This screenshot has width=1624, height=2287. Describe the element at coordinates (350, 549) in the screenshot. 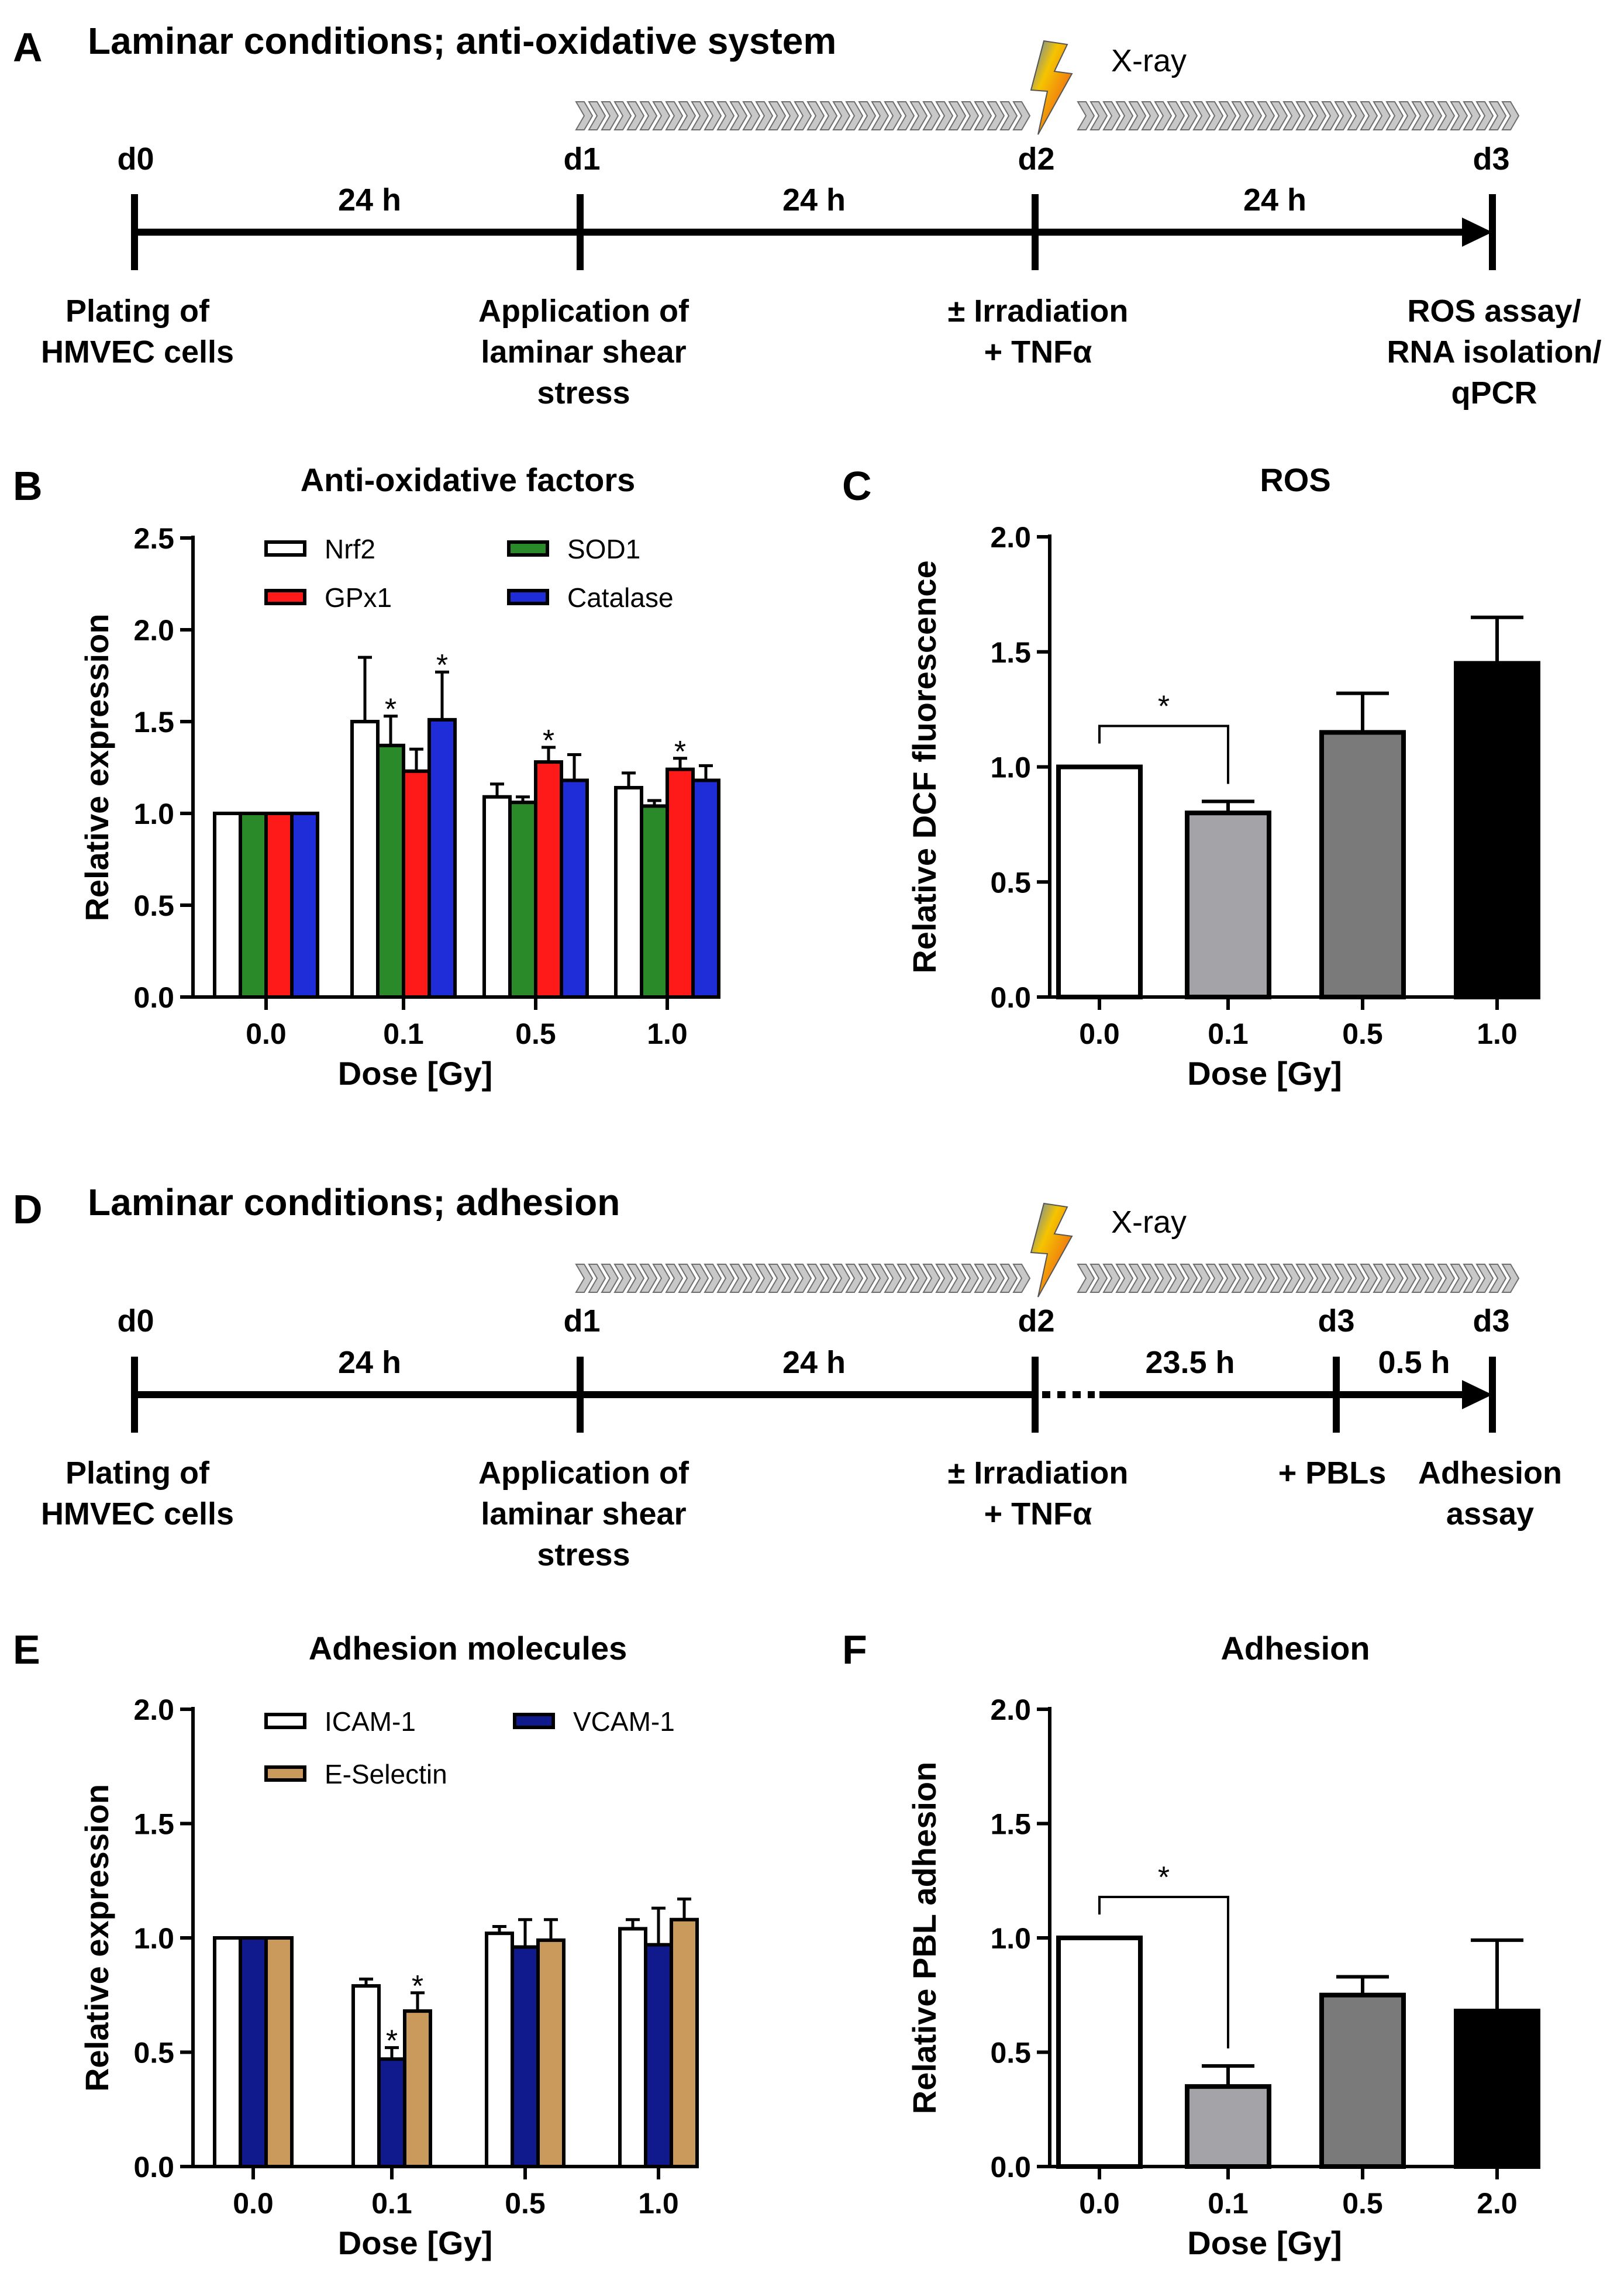

I see `legend-label: Nrf2` at that location.